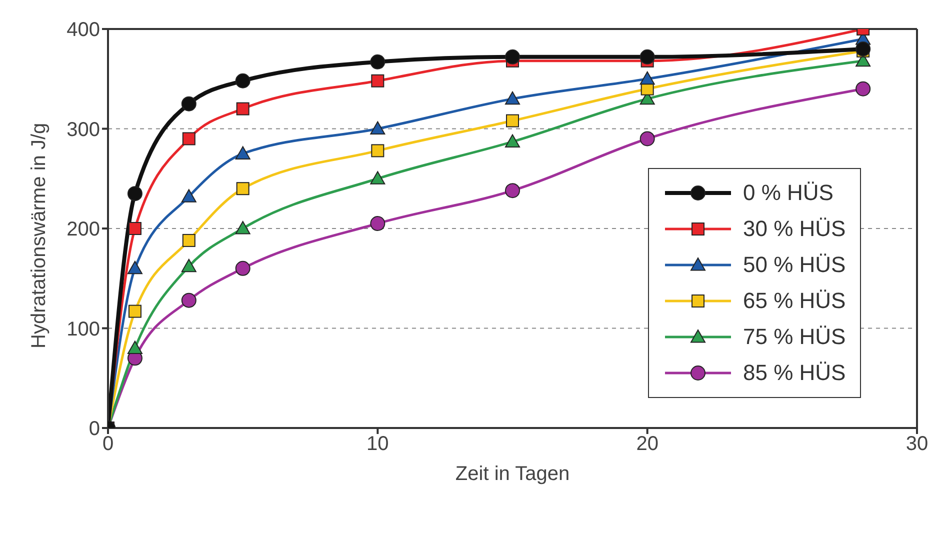 The image size is (951, 539). I want to click on y-tick-label: 200, so click(83, 229).